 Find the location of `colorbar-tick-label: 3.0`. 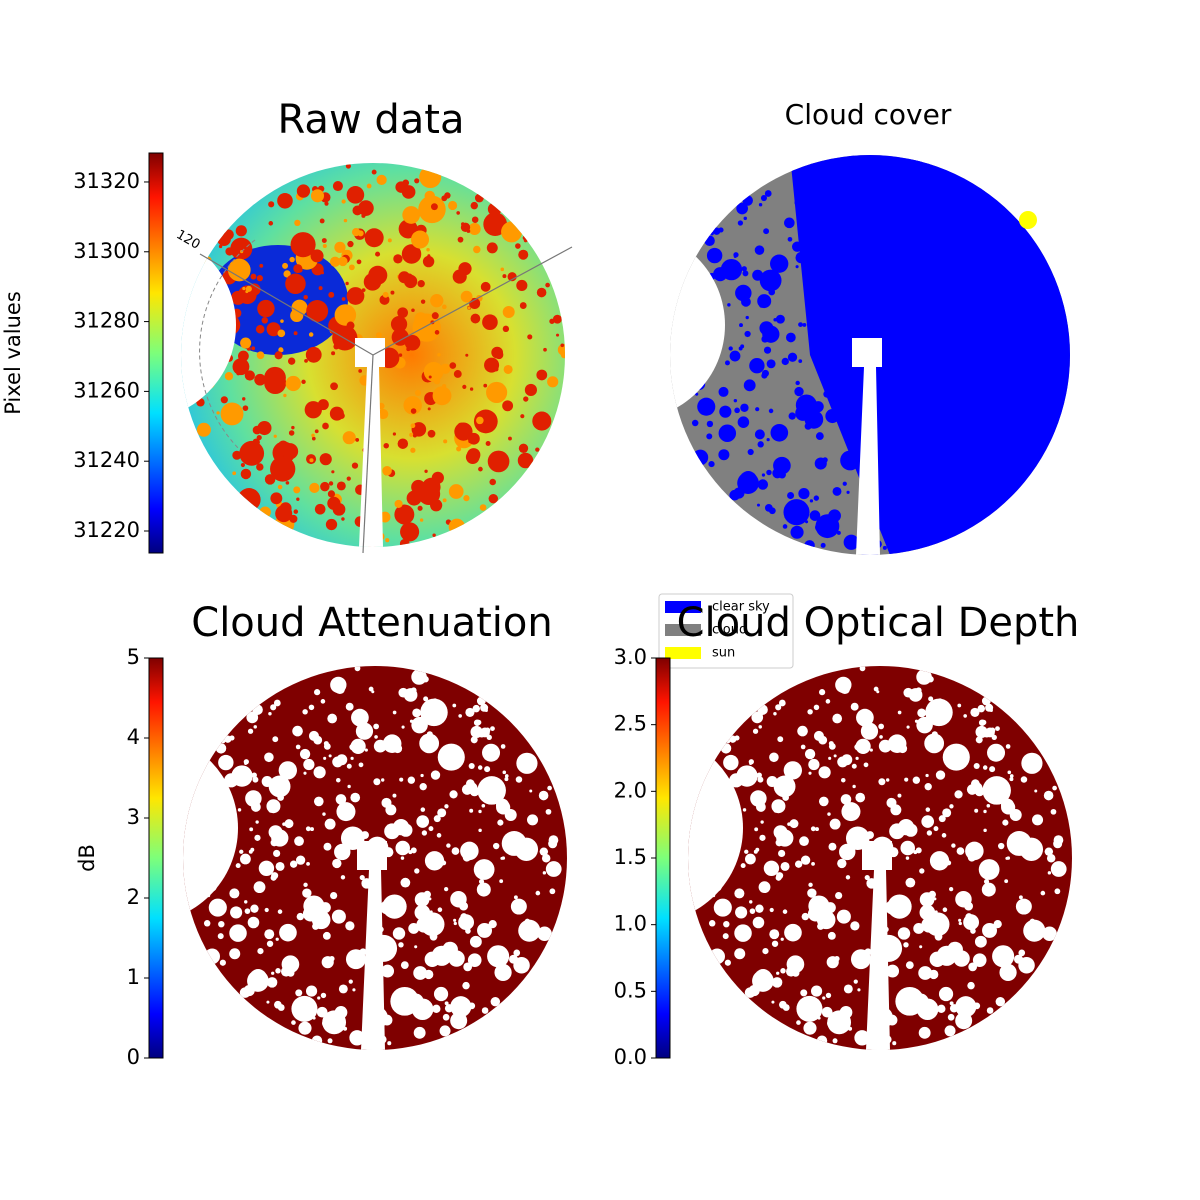

colorbar-tick-label: 3.0 is located at coordinates (630, 657).